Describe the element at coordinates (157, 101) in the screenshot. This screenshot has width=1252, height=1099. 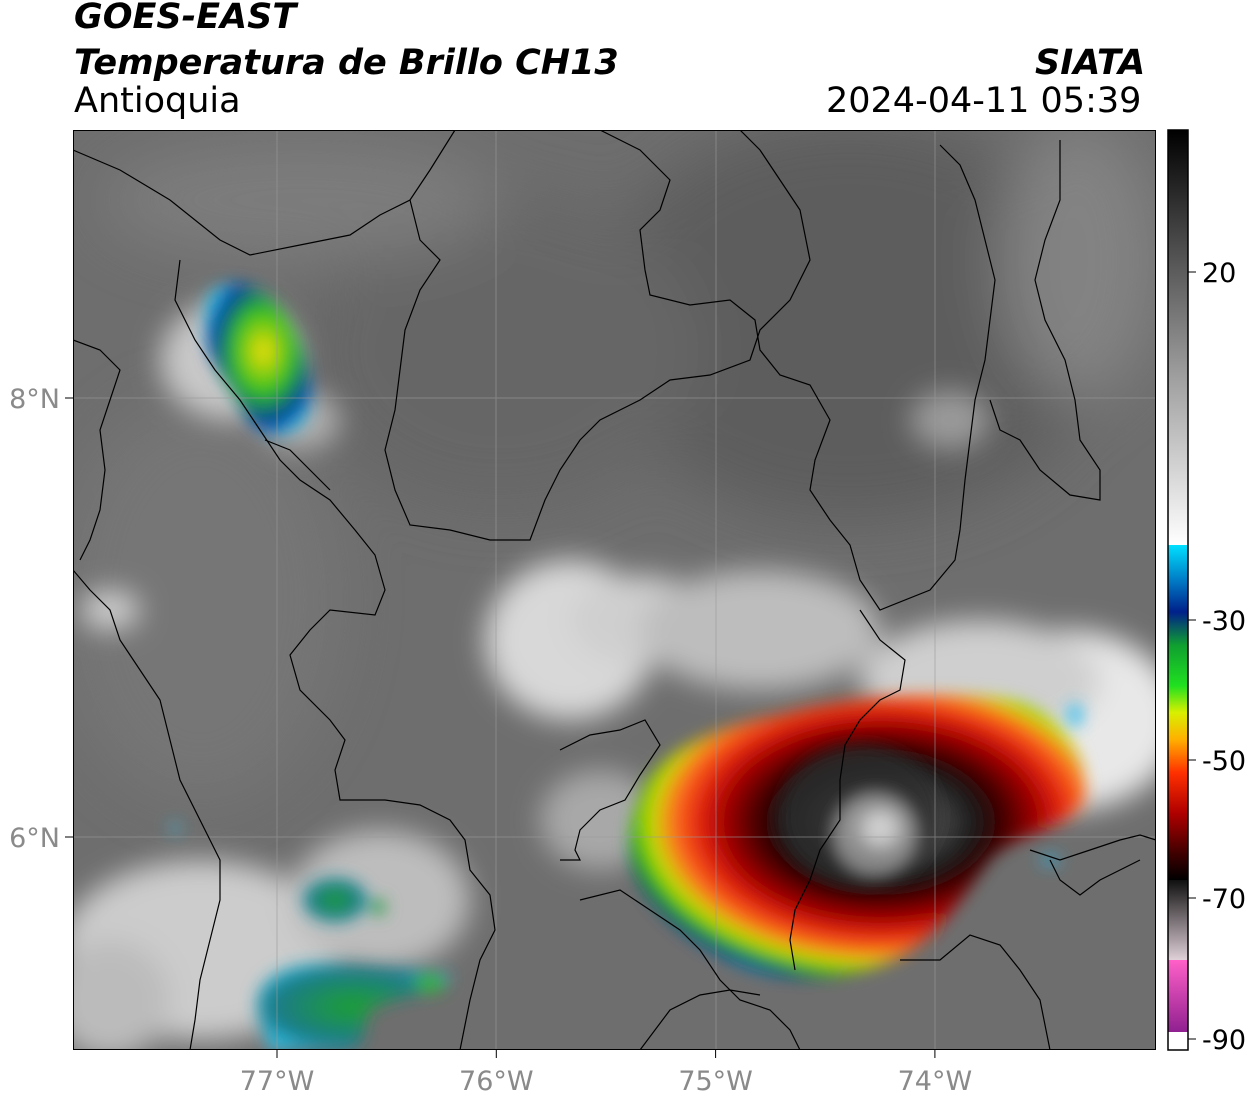
I see `region-title: Antioquia` at that location.